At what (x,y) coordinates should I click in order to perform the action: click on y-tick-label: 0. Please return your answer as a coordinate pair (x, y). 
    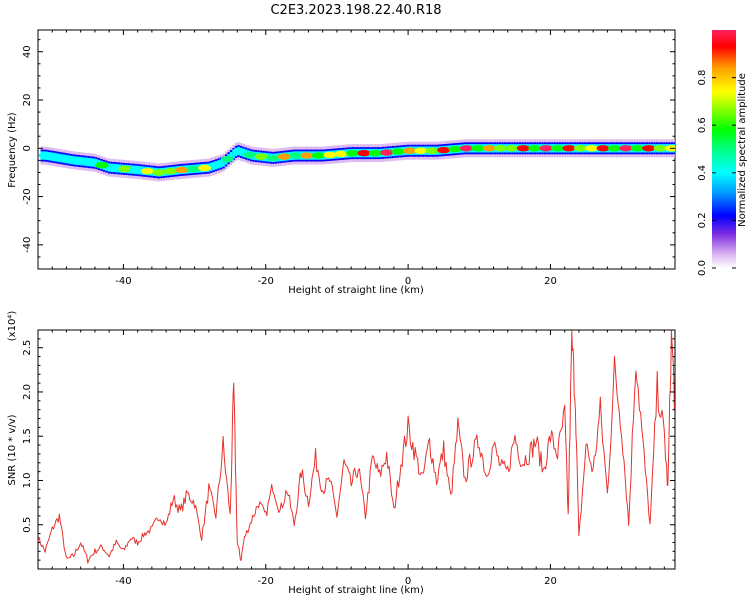
    Looking at the image, I should click on (27, 148).